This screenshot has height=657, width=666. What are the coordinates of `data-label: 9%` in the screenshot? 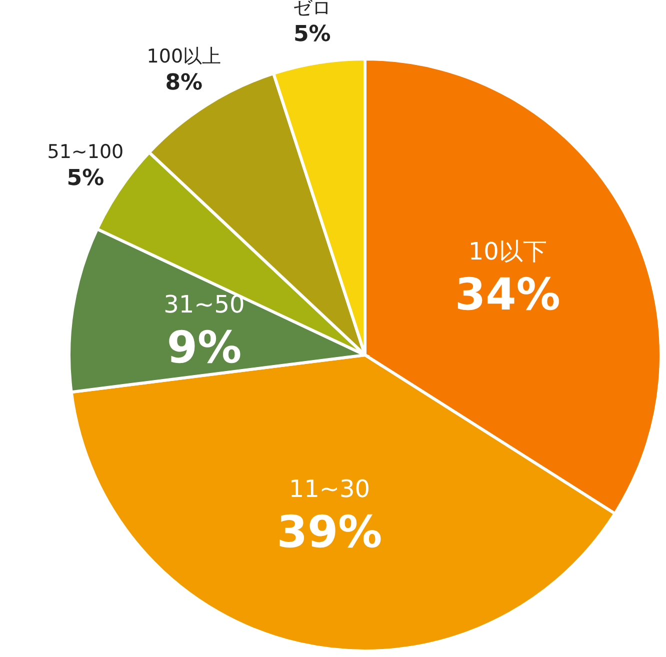 It's located at (204, 348).